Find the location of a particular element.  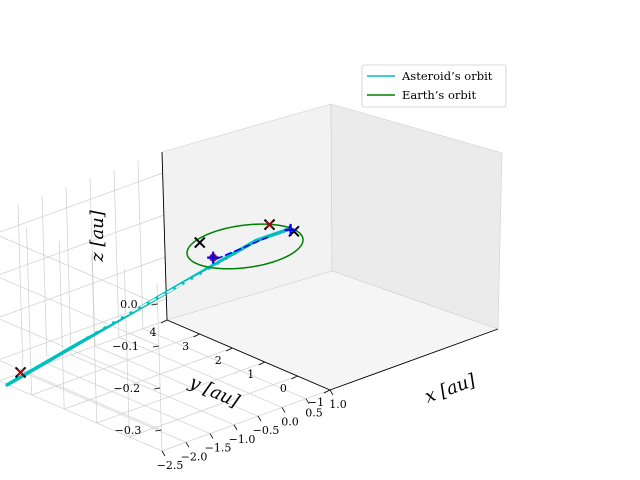

legend: Asteroid’s orbit Earth’s orbit is located at coordinates (434, 86).